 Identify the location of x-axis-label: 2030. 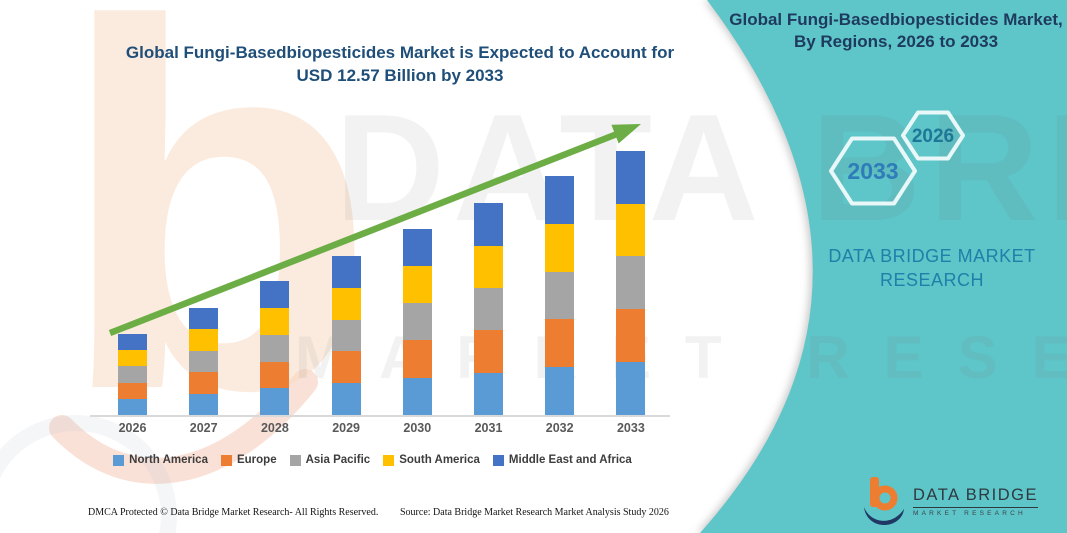
(417, 428).